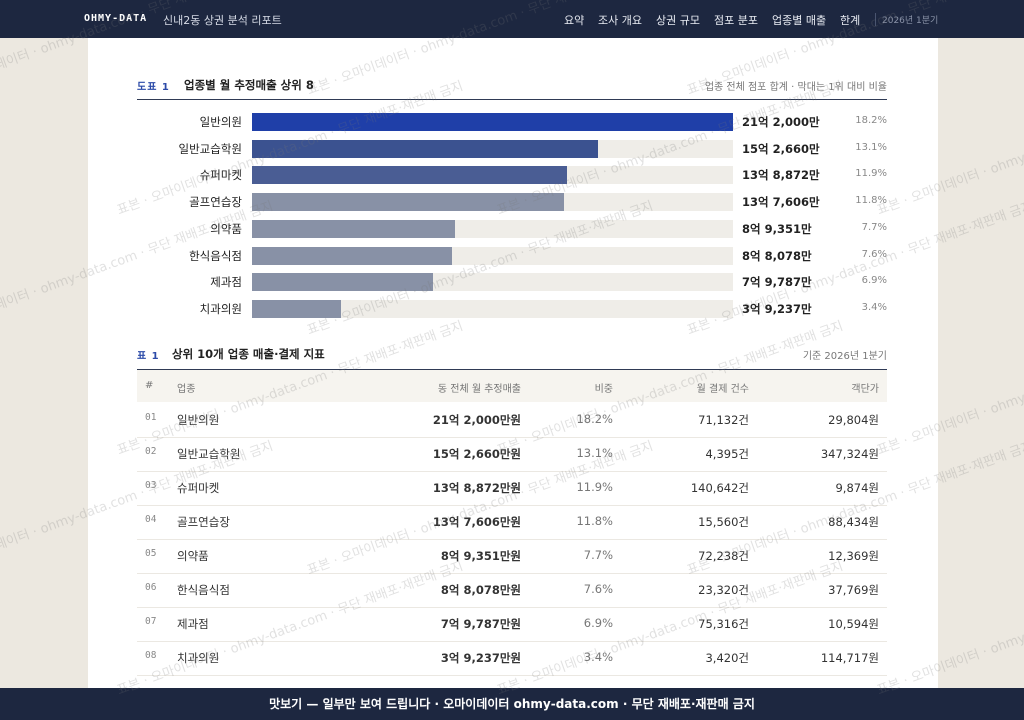 This screenshot has height=720, width=1024. Describe the element at coordinates (151, 417) in the screenshot. I see `table-cell: 01` at that location.